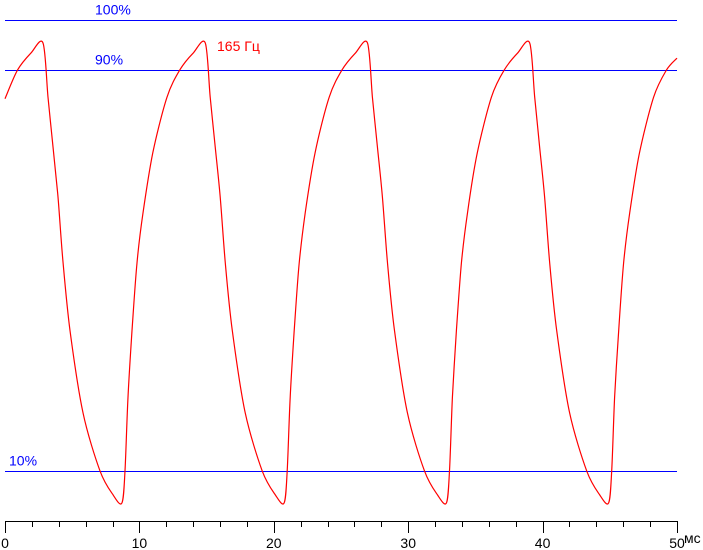 The width and height of the screenshot is (703, 550). Describe the element at coordinates (113, 10) in the screenshot. I see `reference-label: 100%` at that location.